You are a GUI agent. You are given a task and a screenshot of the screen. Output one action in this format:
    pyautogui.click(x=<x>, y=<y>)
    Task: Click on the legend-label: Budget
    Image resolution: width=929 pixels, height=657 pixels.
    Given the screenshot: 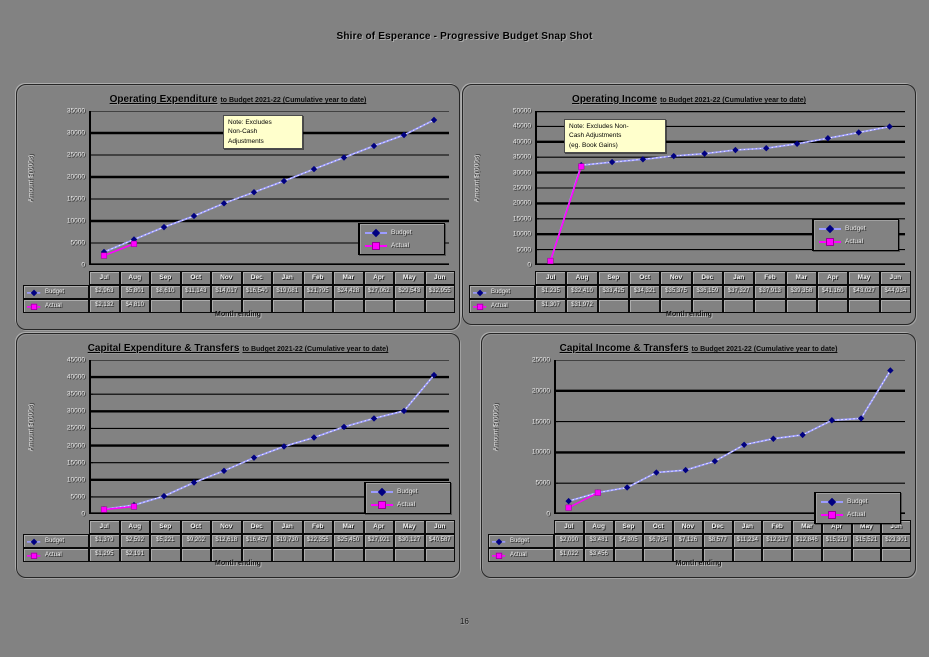 What is the action you would take?
    pyautogui.click(x=407, y=491)
    